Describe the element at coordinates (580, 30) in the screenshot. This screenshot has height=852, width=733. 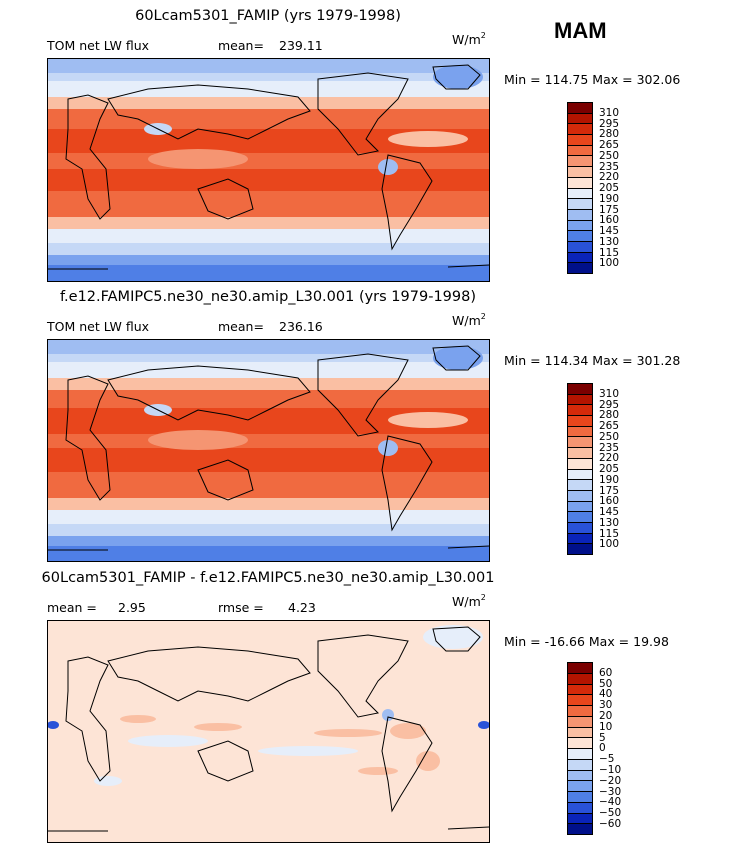
I see `season-label: MAM` at that location.